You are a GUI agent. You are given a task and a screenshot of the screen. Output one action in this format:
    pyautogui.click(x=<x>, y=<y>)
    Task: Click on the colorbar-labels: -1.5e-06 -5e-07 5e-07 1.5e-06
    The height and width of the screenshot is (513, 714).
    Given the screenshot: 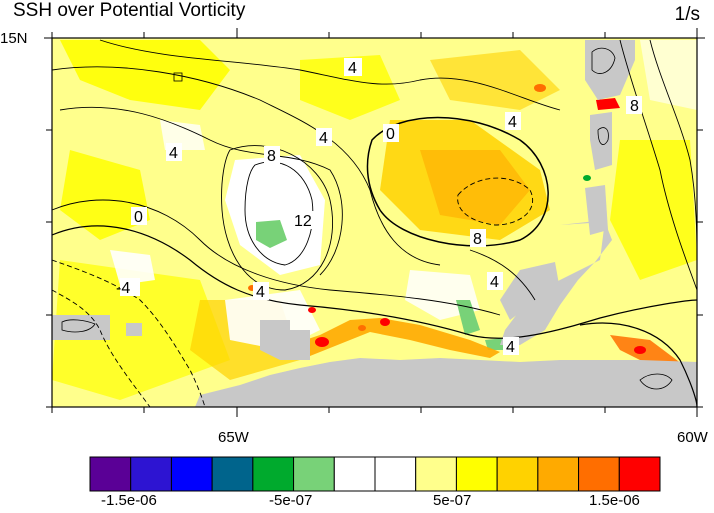 What is the action you would take?
    pyautogui.click(x=370, y=500)
    